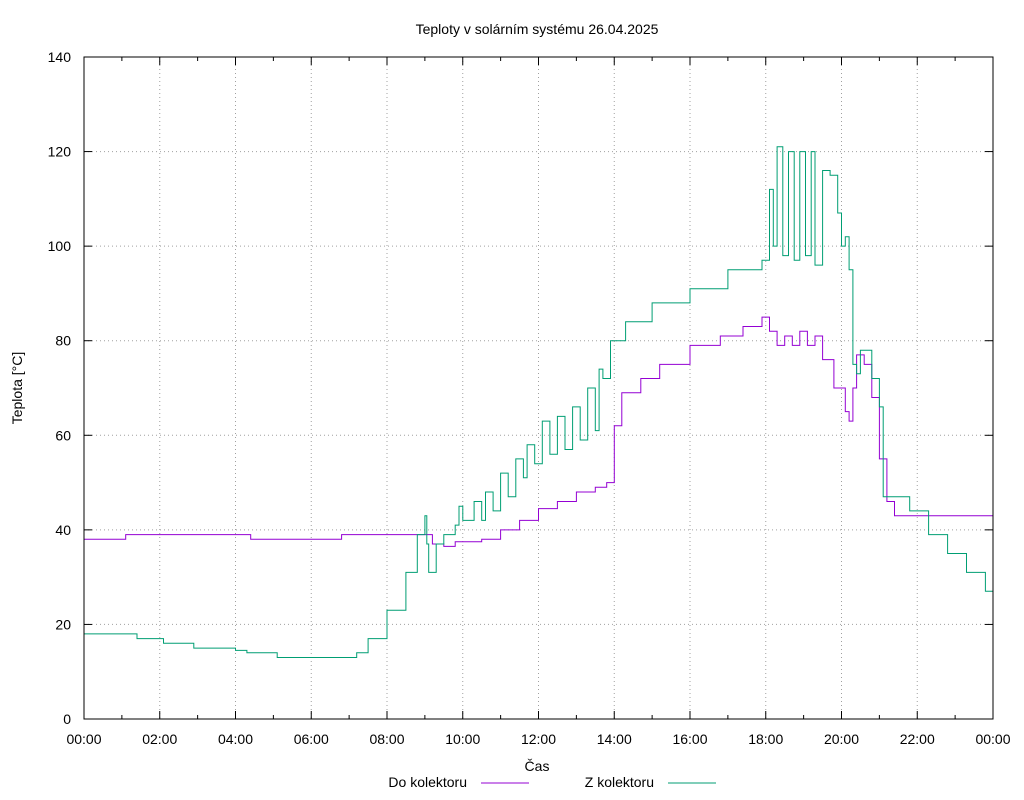 Image resolution: width=1024 pixels, height=800 pixels. I want to click on x-tick-label: 10:00, so click(462, 739).